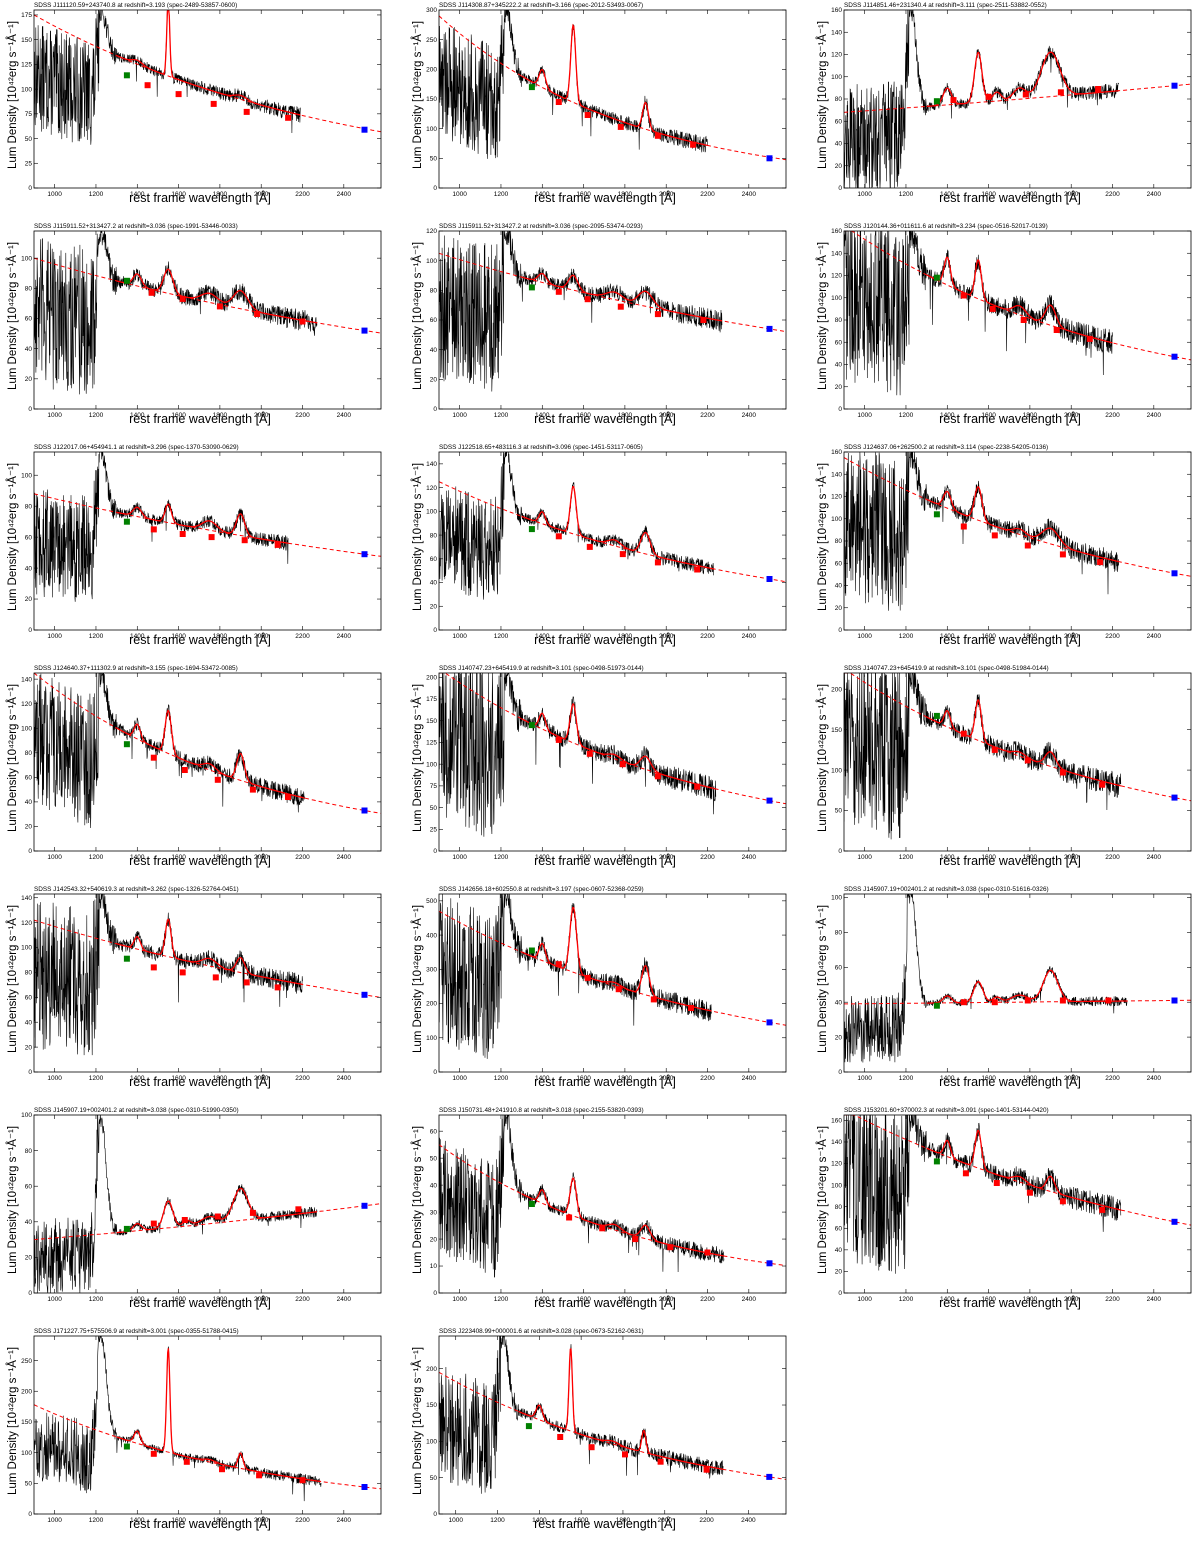 This screenshot has height=1549, width=1200. What do you see at coordinates (434, 829) in the screenshot?
I see `y-tick-label: 25` at bounding box center [434, 829].